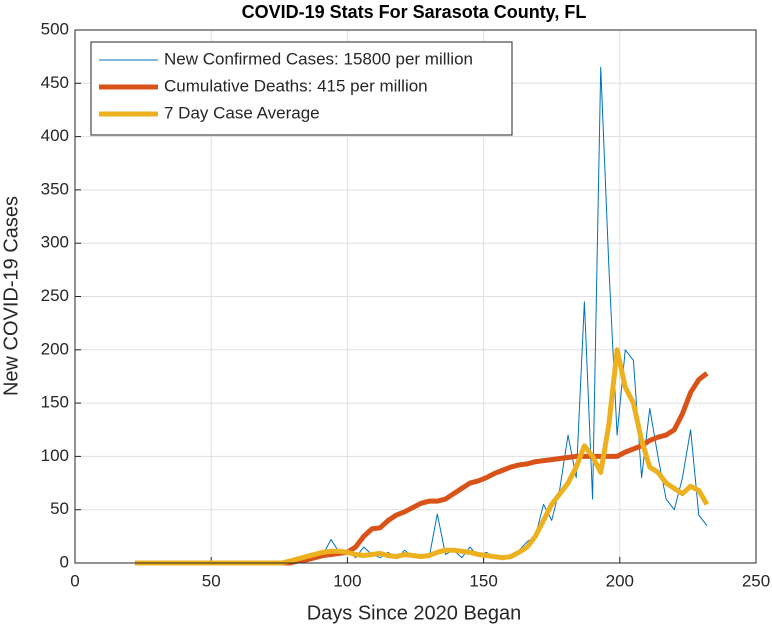 The height and width of the screenshot is (630, 772). Describe the element at coordinates (414, 613) in the screenshot. I see `x-axis-label: Days Since 2020 Began` at that location.